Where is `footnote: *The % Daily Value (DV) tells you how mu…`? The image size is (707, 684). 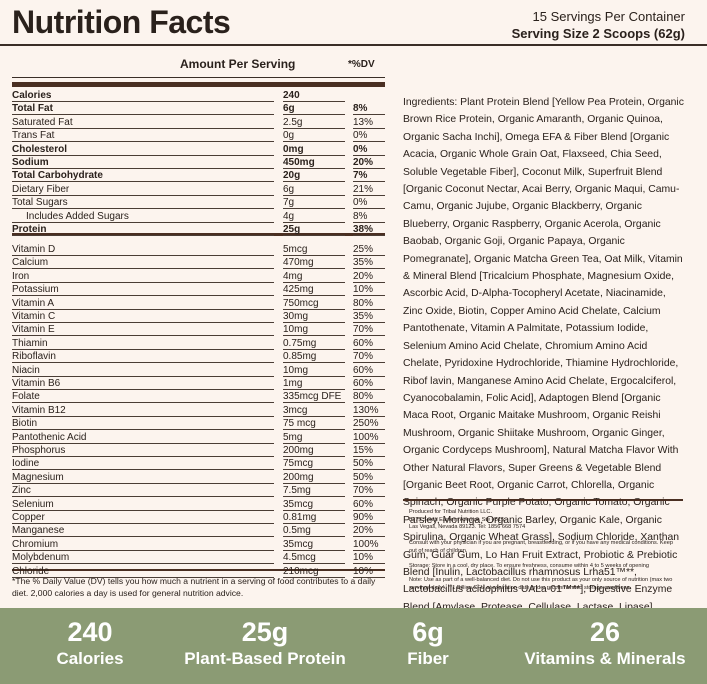 footnote: *The % Daily Value (DV) tells you how mu… is located at coordinates (194, 587).